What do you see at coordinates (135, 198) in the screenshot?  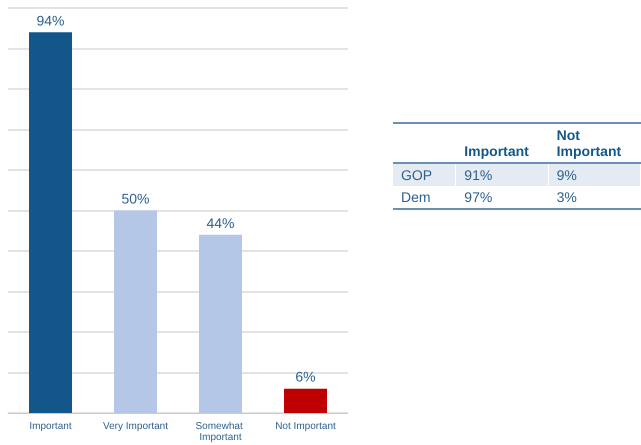 I see `data-label: 50%` at bounding box center [135, 198].